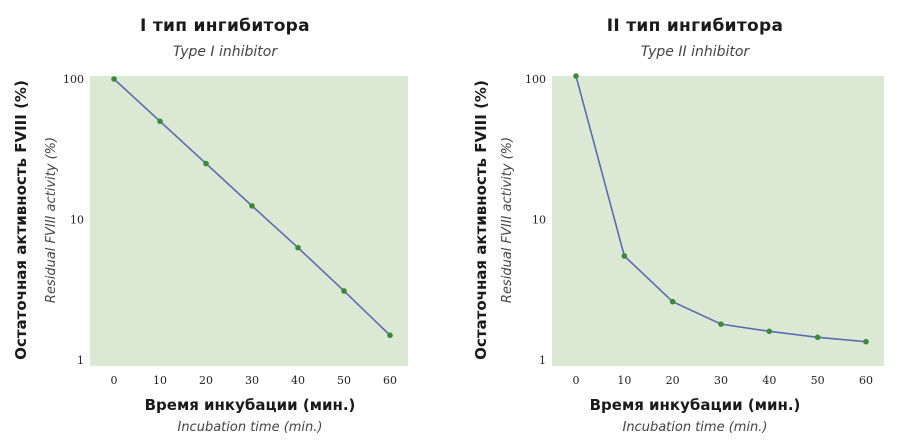 This screenshot has width=900, height=447. I want to click on chart-subtitle: Type I inhibitor, so click(225, 52).